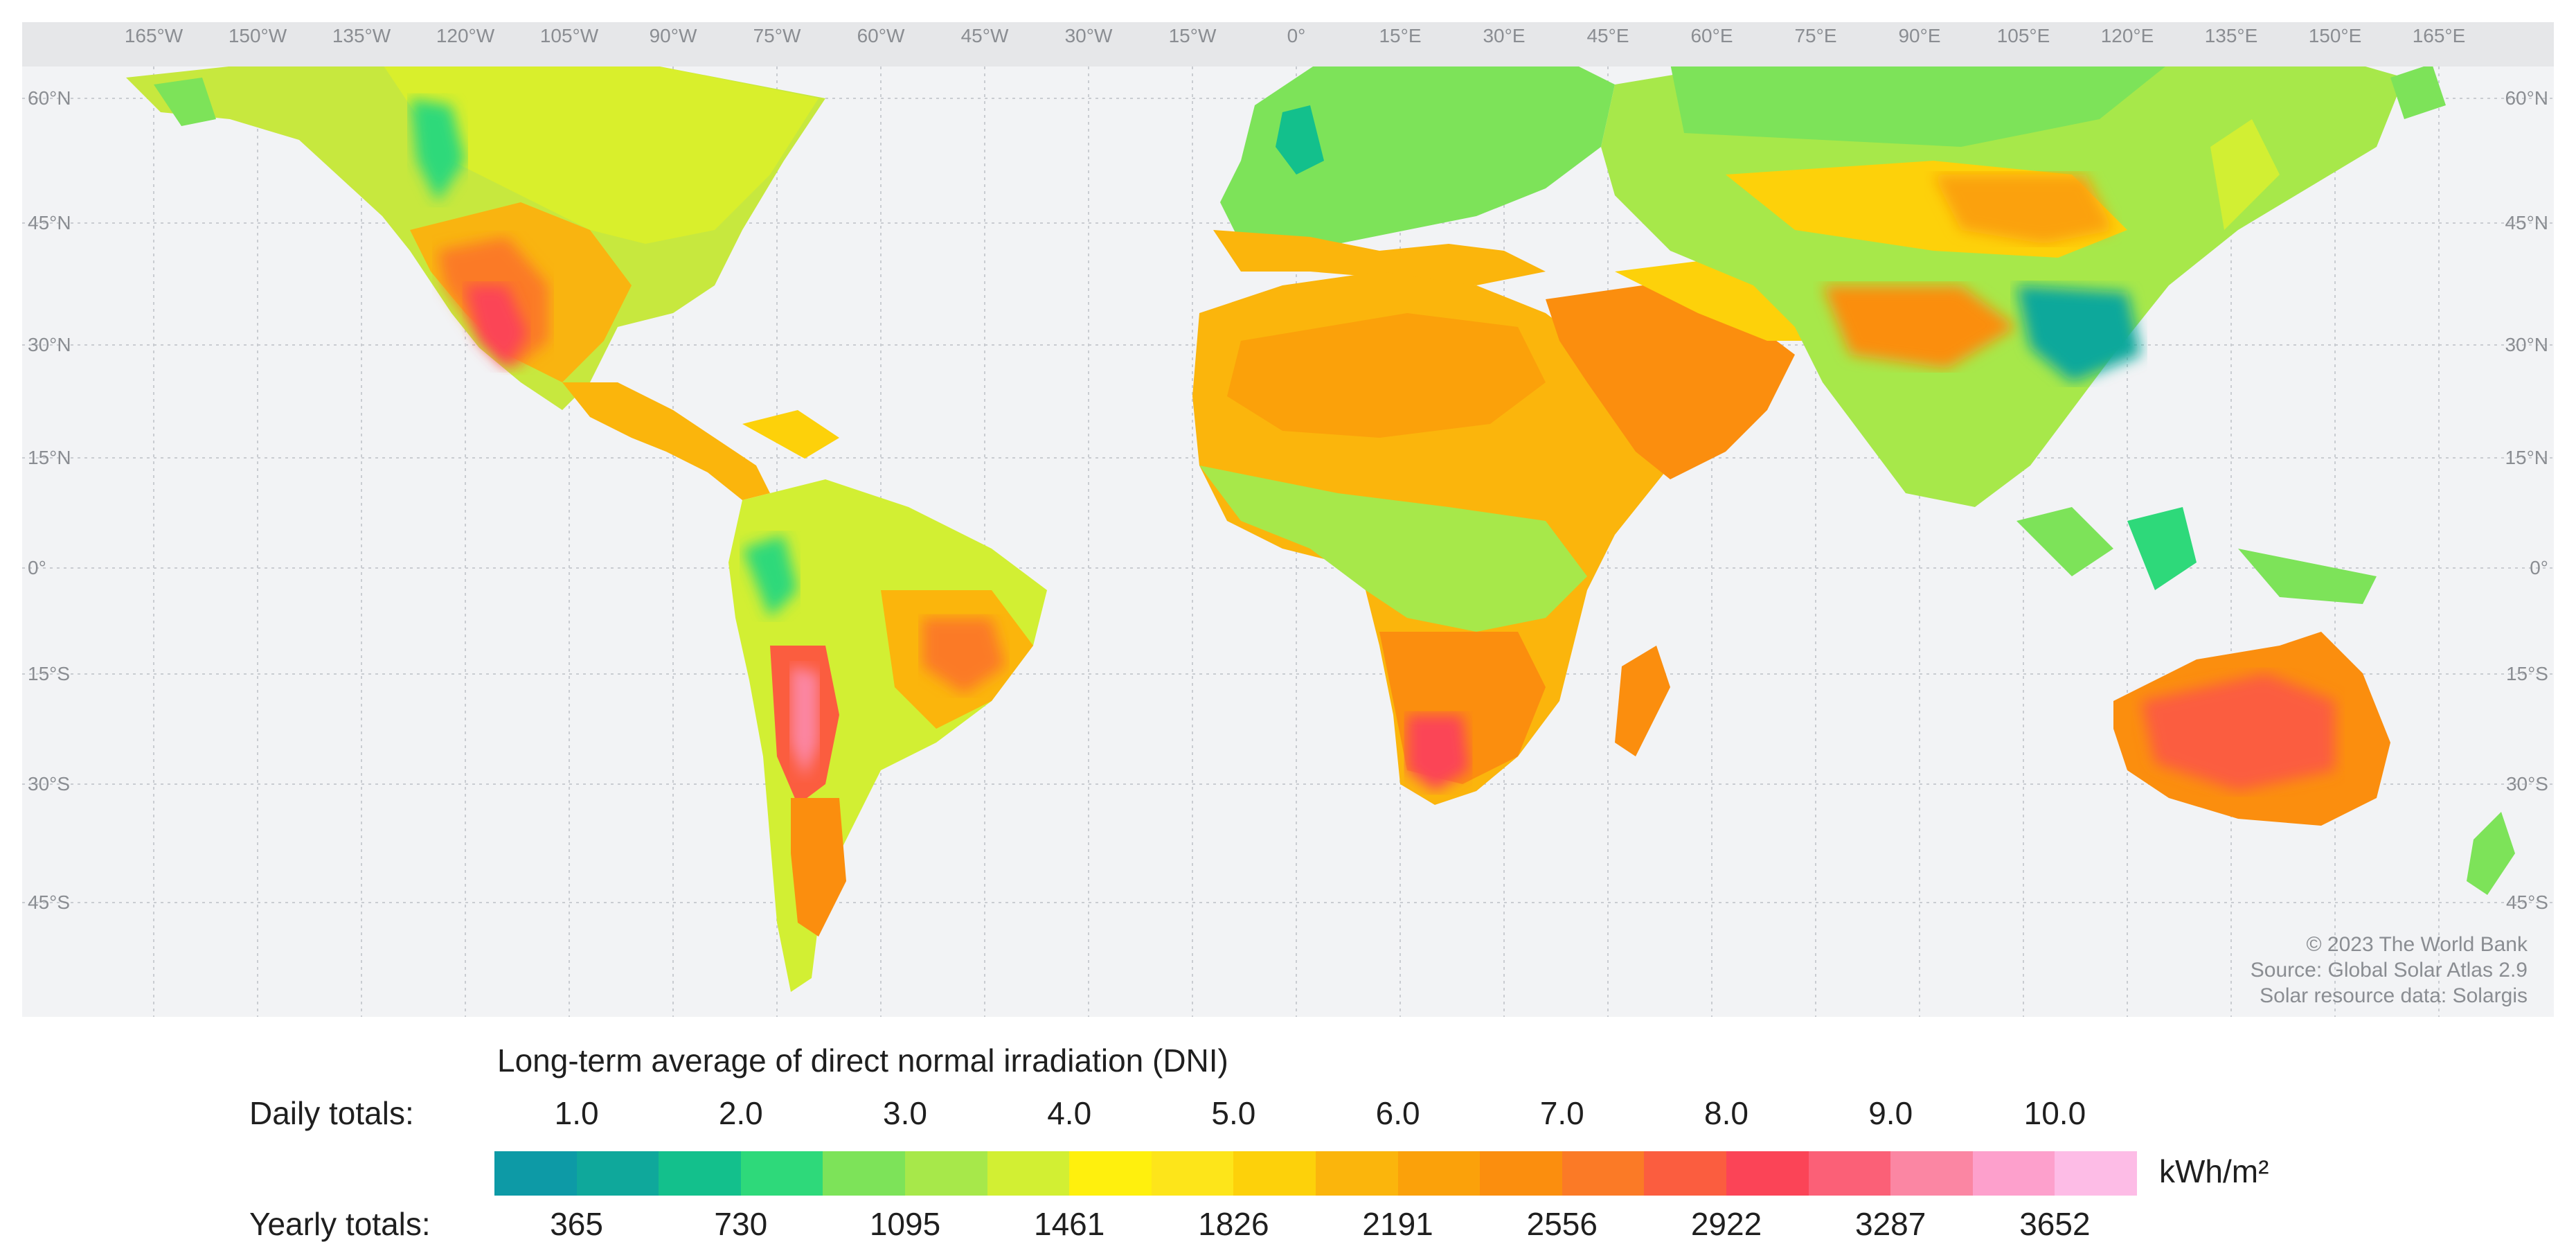 The width and height of the screenshot is (2576, 1260). Describe the element at coordinates (1711, 35) in the screenshot. I see `longitude-label: 60°E` at that location.